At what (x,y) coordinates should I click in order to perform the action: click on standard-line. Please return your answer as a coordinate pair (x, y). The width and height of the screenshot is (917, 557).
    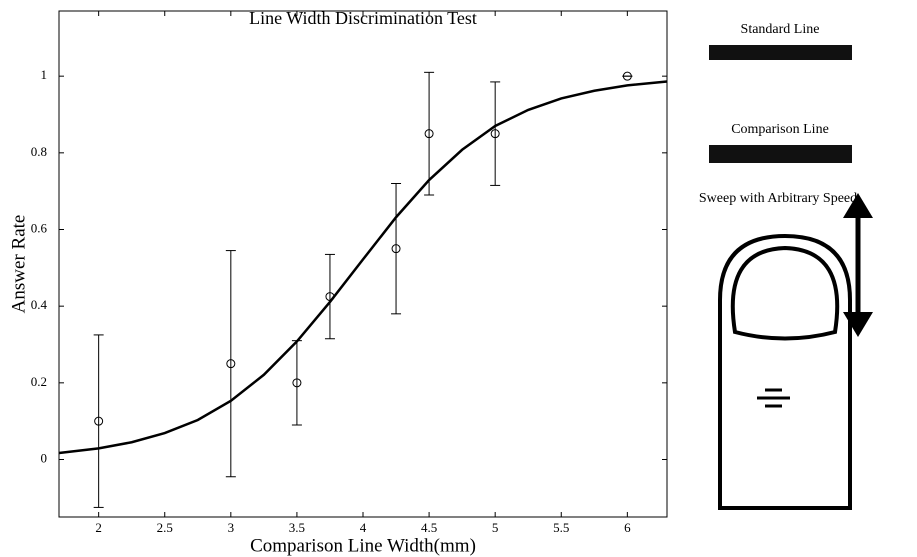
    Looking at the image, I should click on (780, 52).